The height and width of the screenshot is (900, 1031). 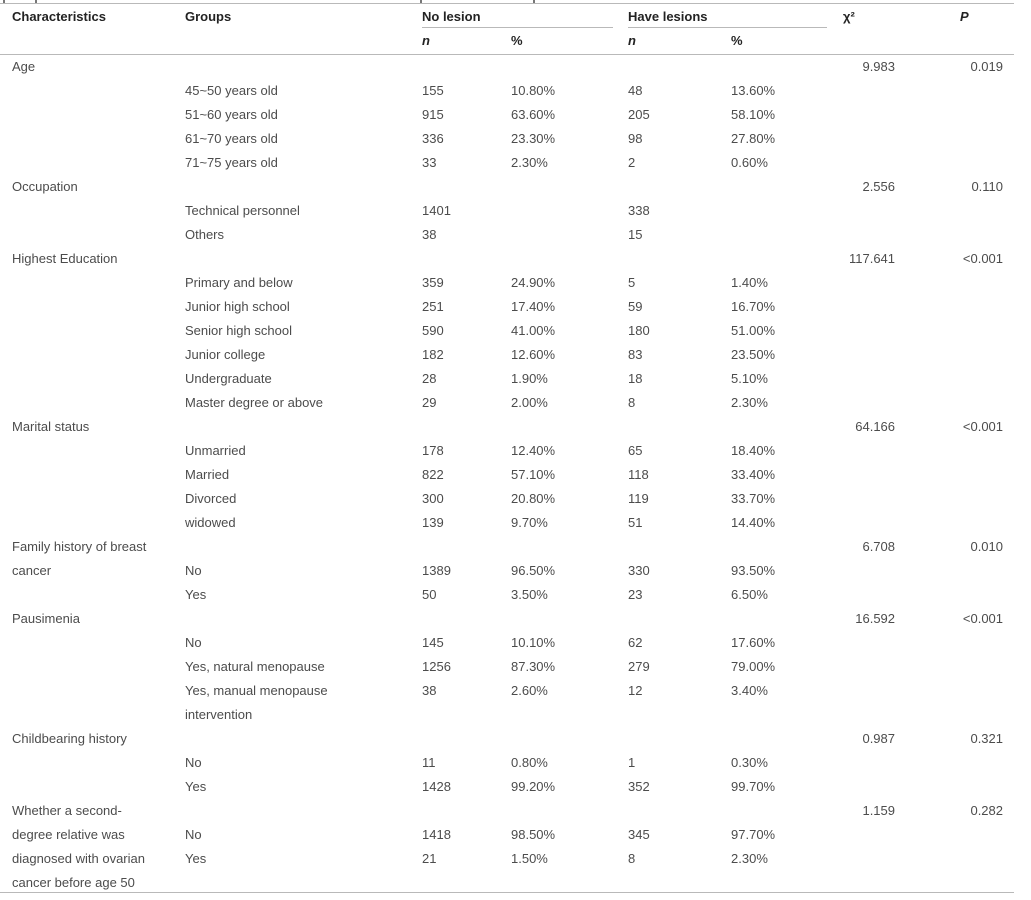 I want to click on have-lesions-n-value: 83, so click(x=635, y=354).